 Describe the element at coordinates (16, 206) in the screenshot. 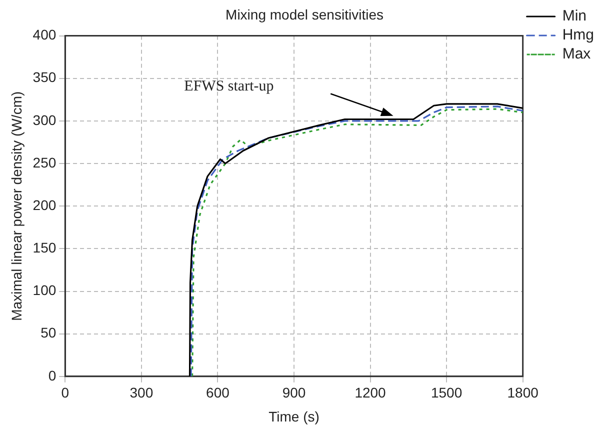

I see `y-axis-title: Maximal linear power density (W/cm)` at that location.